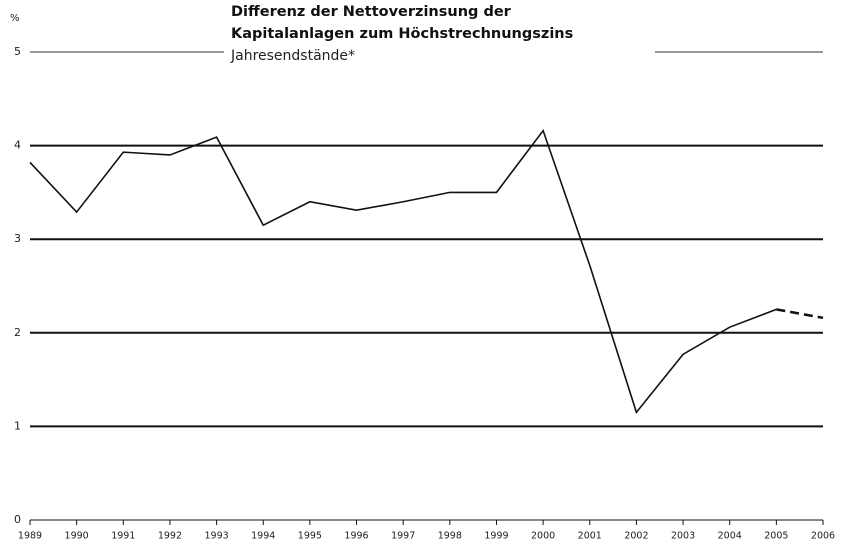 This screenshot has width=843, height=545. What do you see at coordinates (170, 536) in the screenshot?
I see `x-tick-label: 1992` at bounding box center [170, 536].